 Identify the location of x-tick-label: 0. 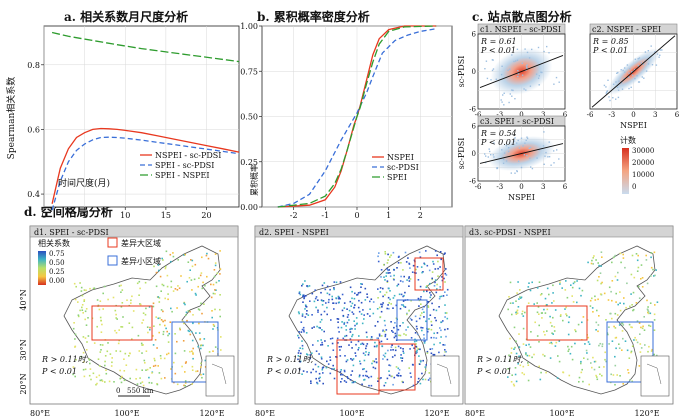
(43, 215).